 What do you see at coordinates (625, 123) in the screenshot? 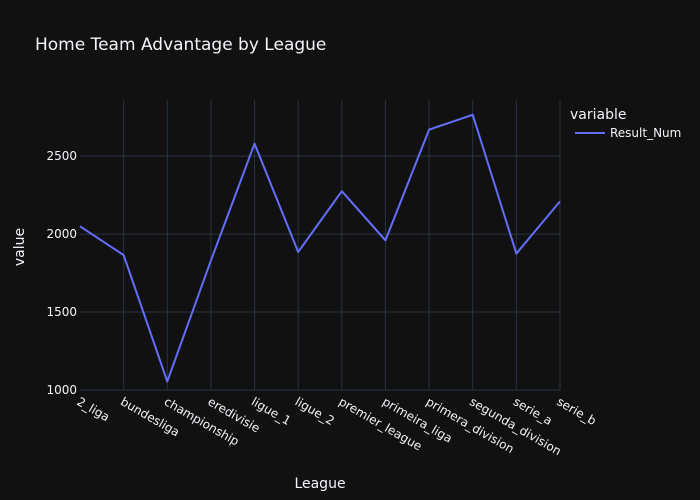
I see `legend: variable Result_Num` at bounding box center [625, 123].